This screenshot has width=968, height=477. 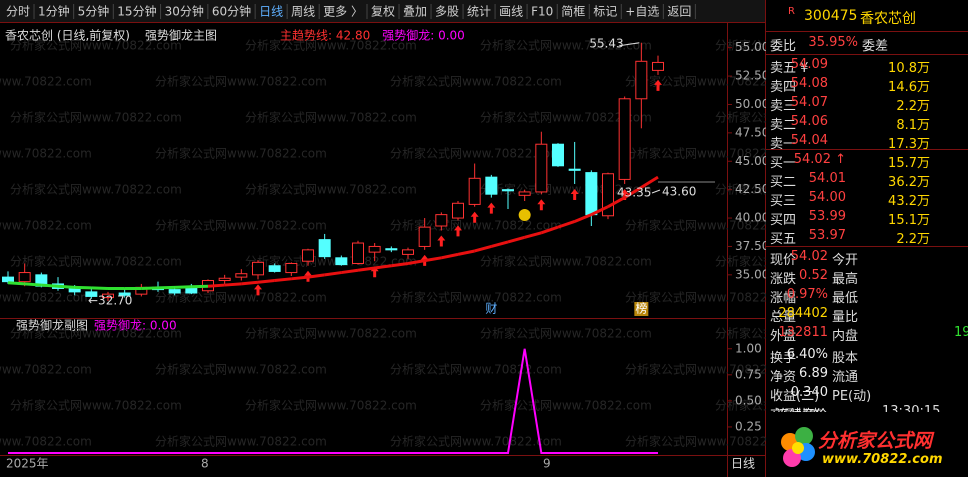 I want to click on stat-row: 净资 6.89 流通, so click(x=867, y=375).